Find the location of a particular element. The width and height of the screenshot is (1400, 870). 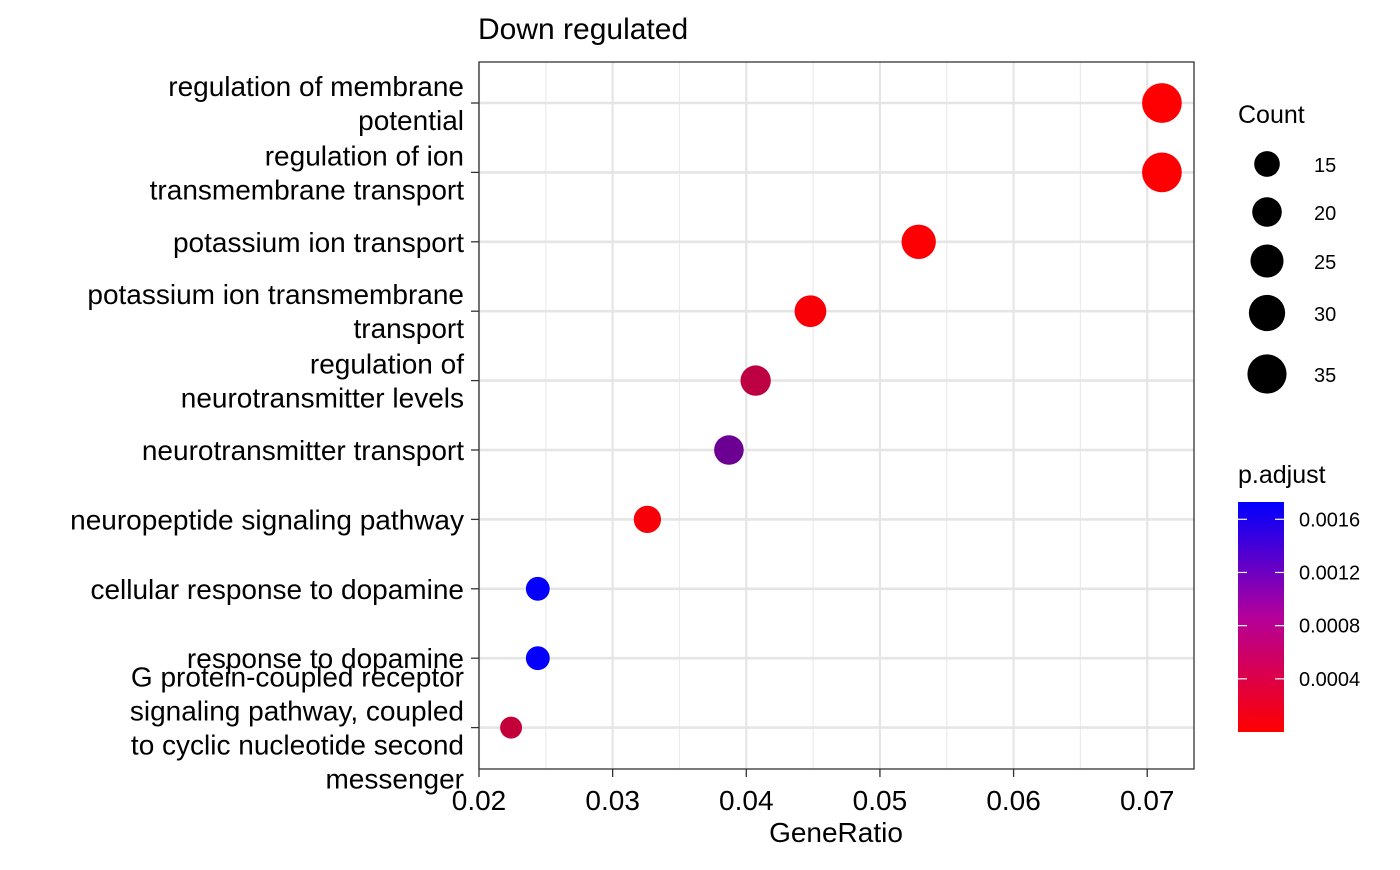

count-legend-label: 20 is located at coordinates (1325, 214).